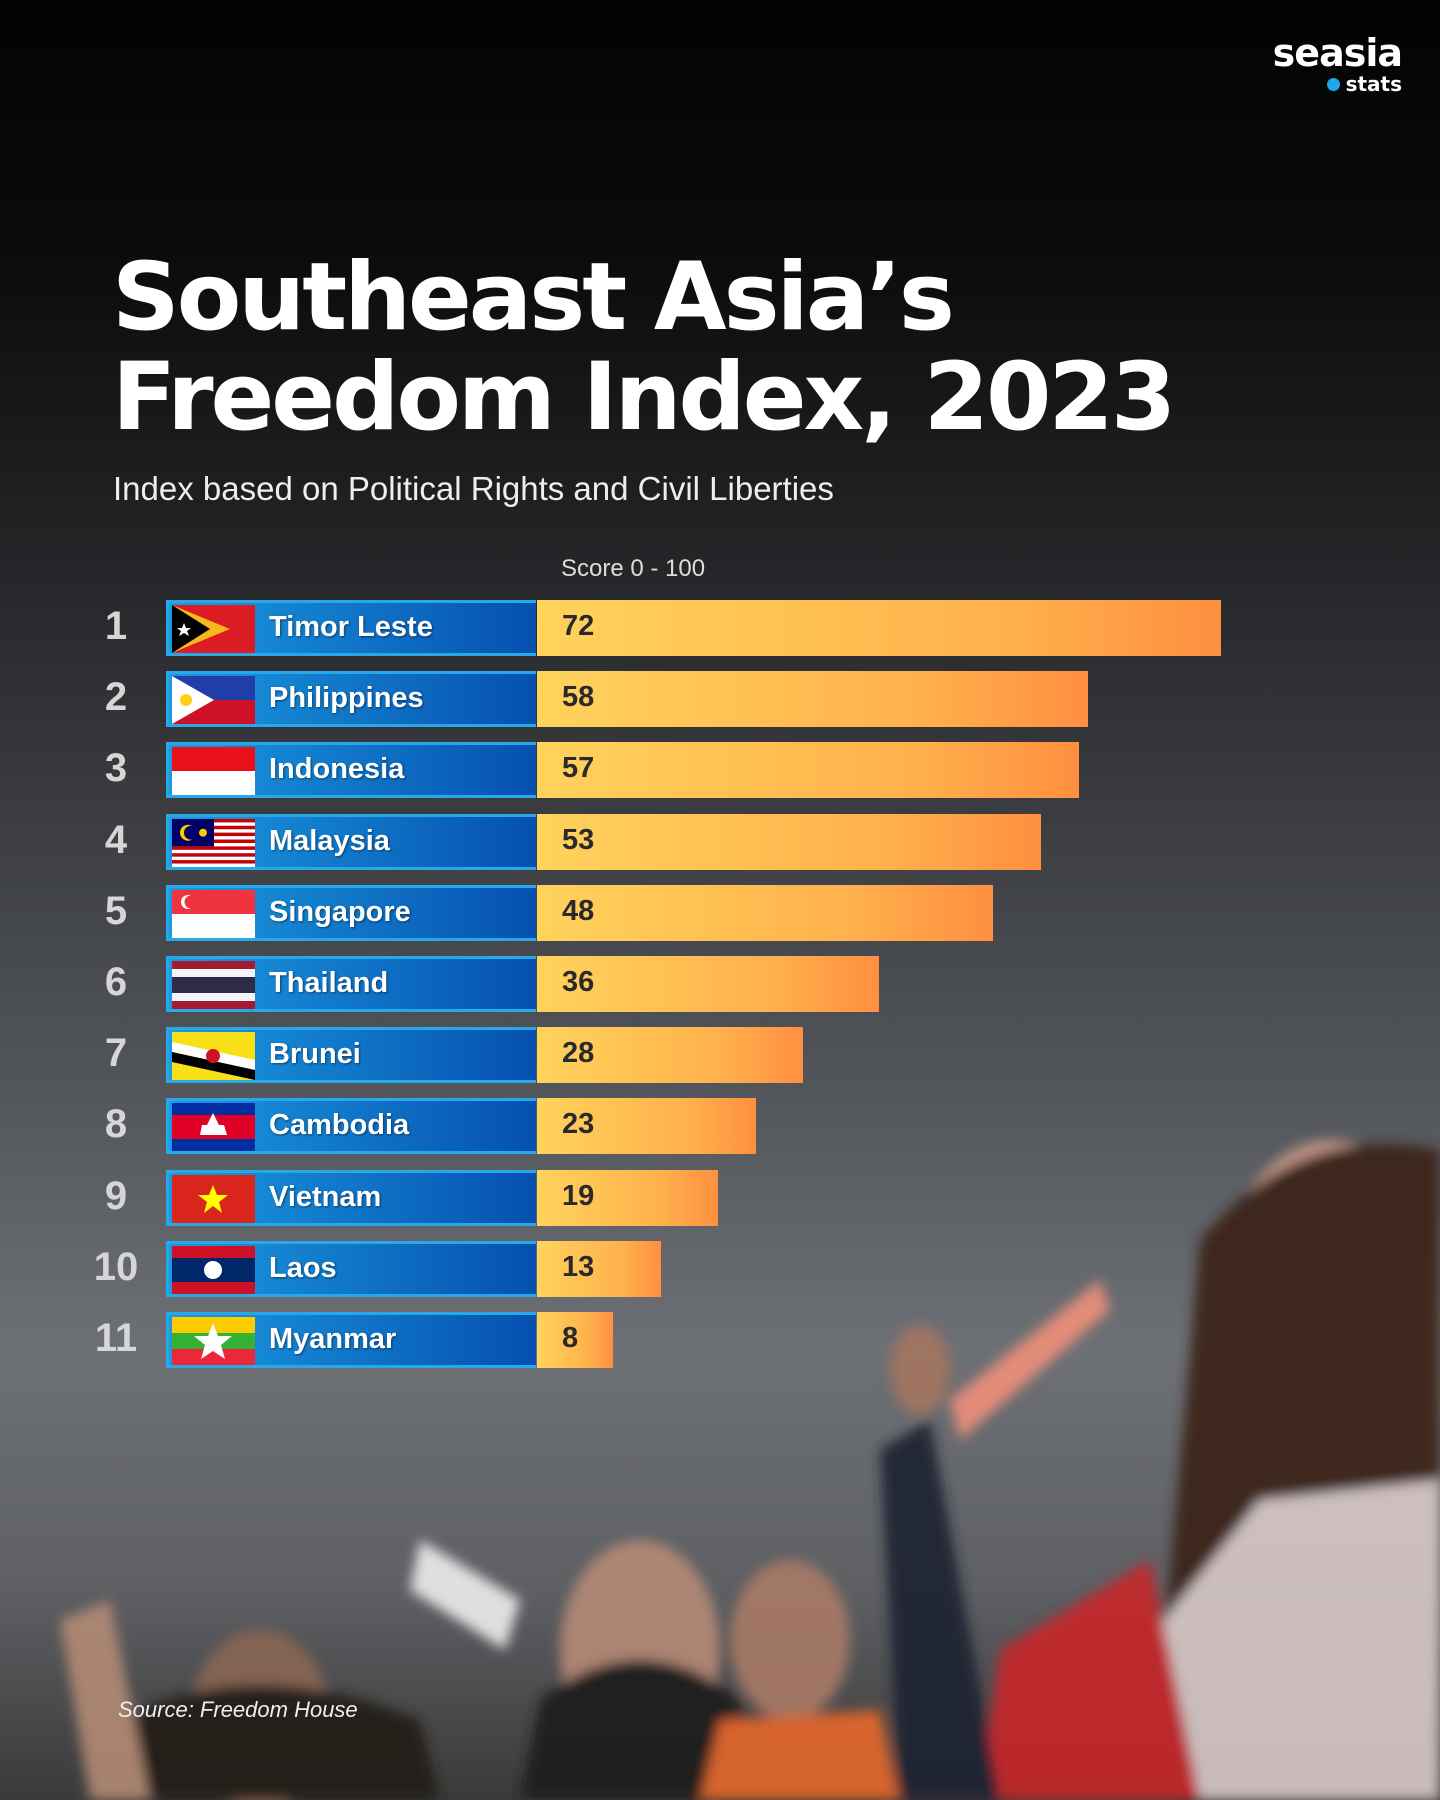 This screenshot has width=1440, height=1800. Describe the element at coordinates (329, 840) in the screenshot. I see `country-name: Malaysia` at that location.